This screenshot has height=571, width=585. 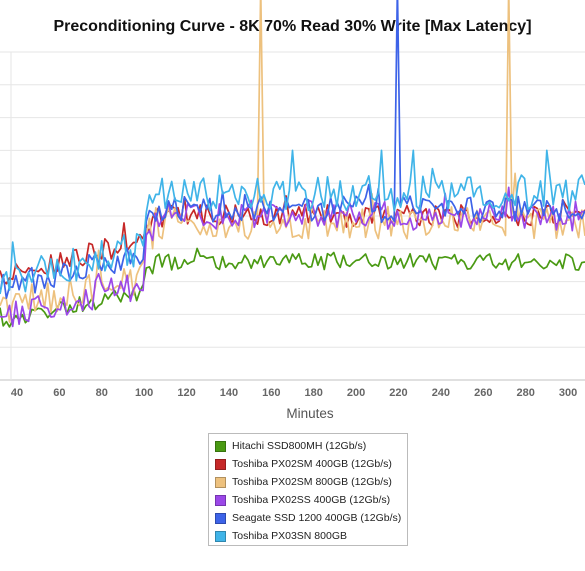 I want to click on legend-item: Toshiba PX02SM 400GB (12Gb/s), so click(x=308, y=464).